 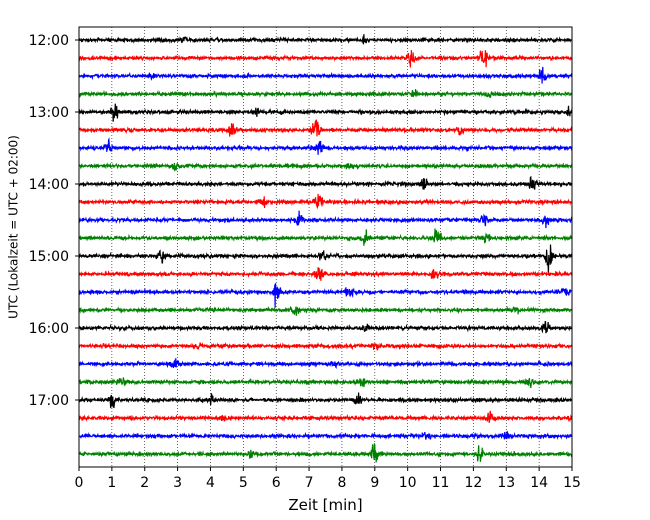 What do you see at coordinates (49, 329) in the screenshot?
I see `y-tick-label: 16:00` at bounding box center [49, 329].